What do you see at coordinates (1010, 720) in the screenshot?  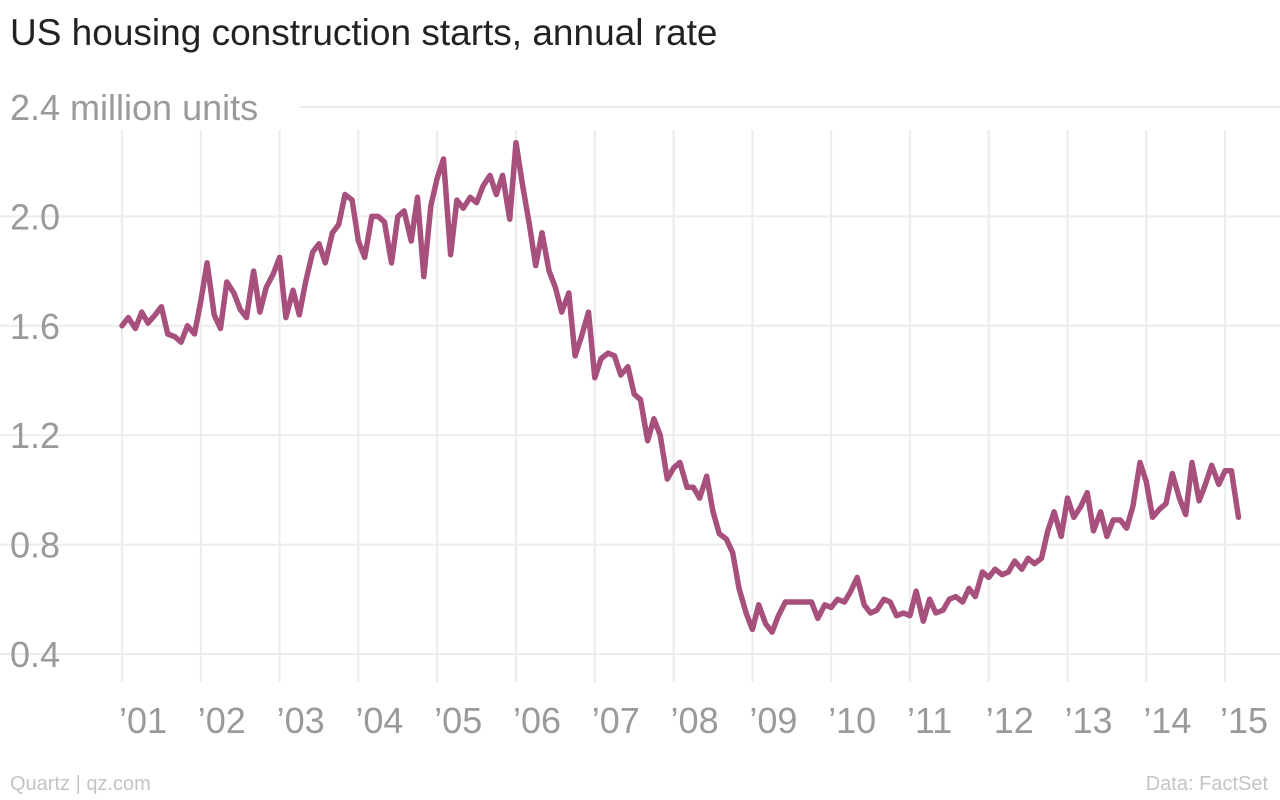 I see `x-tick-label: ’12` at bounding box center [1010, 720].